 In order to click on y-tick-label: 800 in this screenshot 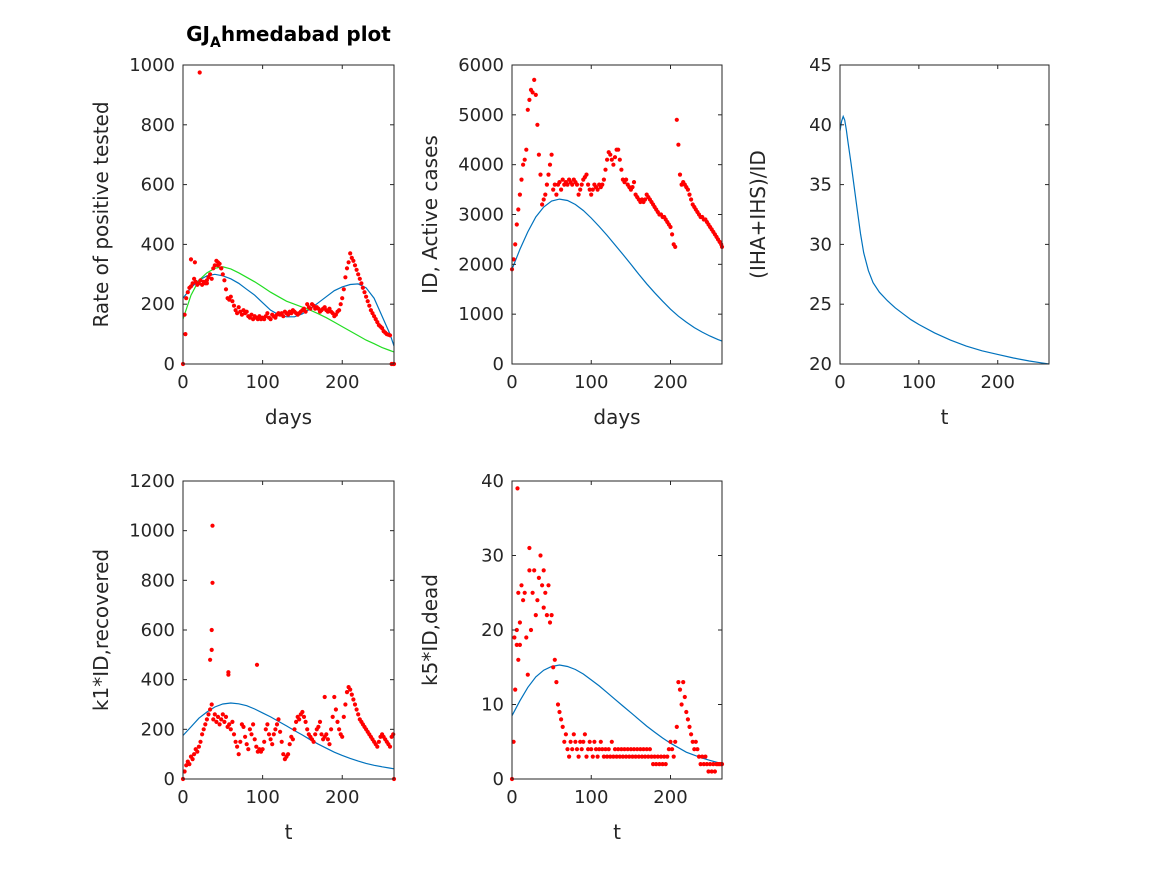, I will do `click(158, 580)`.